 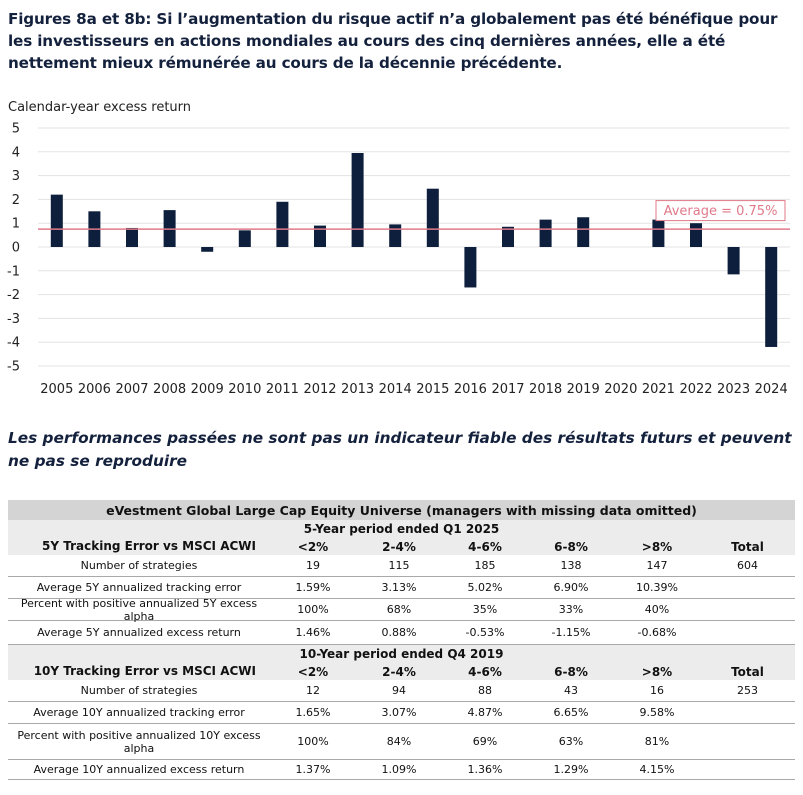 I want to click on row-label: Average 5Y annualized excess return, so click(x=139, y=632).